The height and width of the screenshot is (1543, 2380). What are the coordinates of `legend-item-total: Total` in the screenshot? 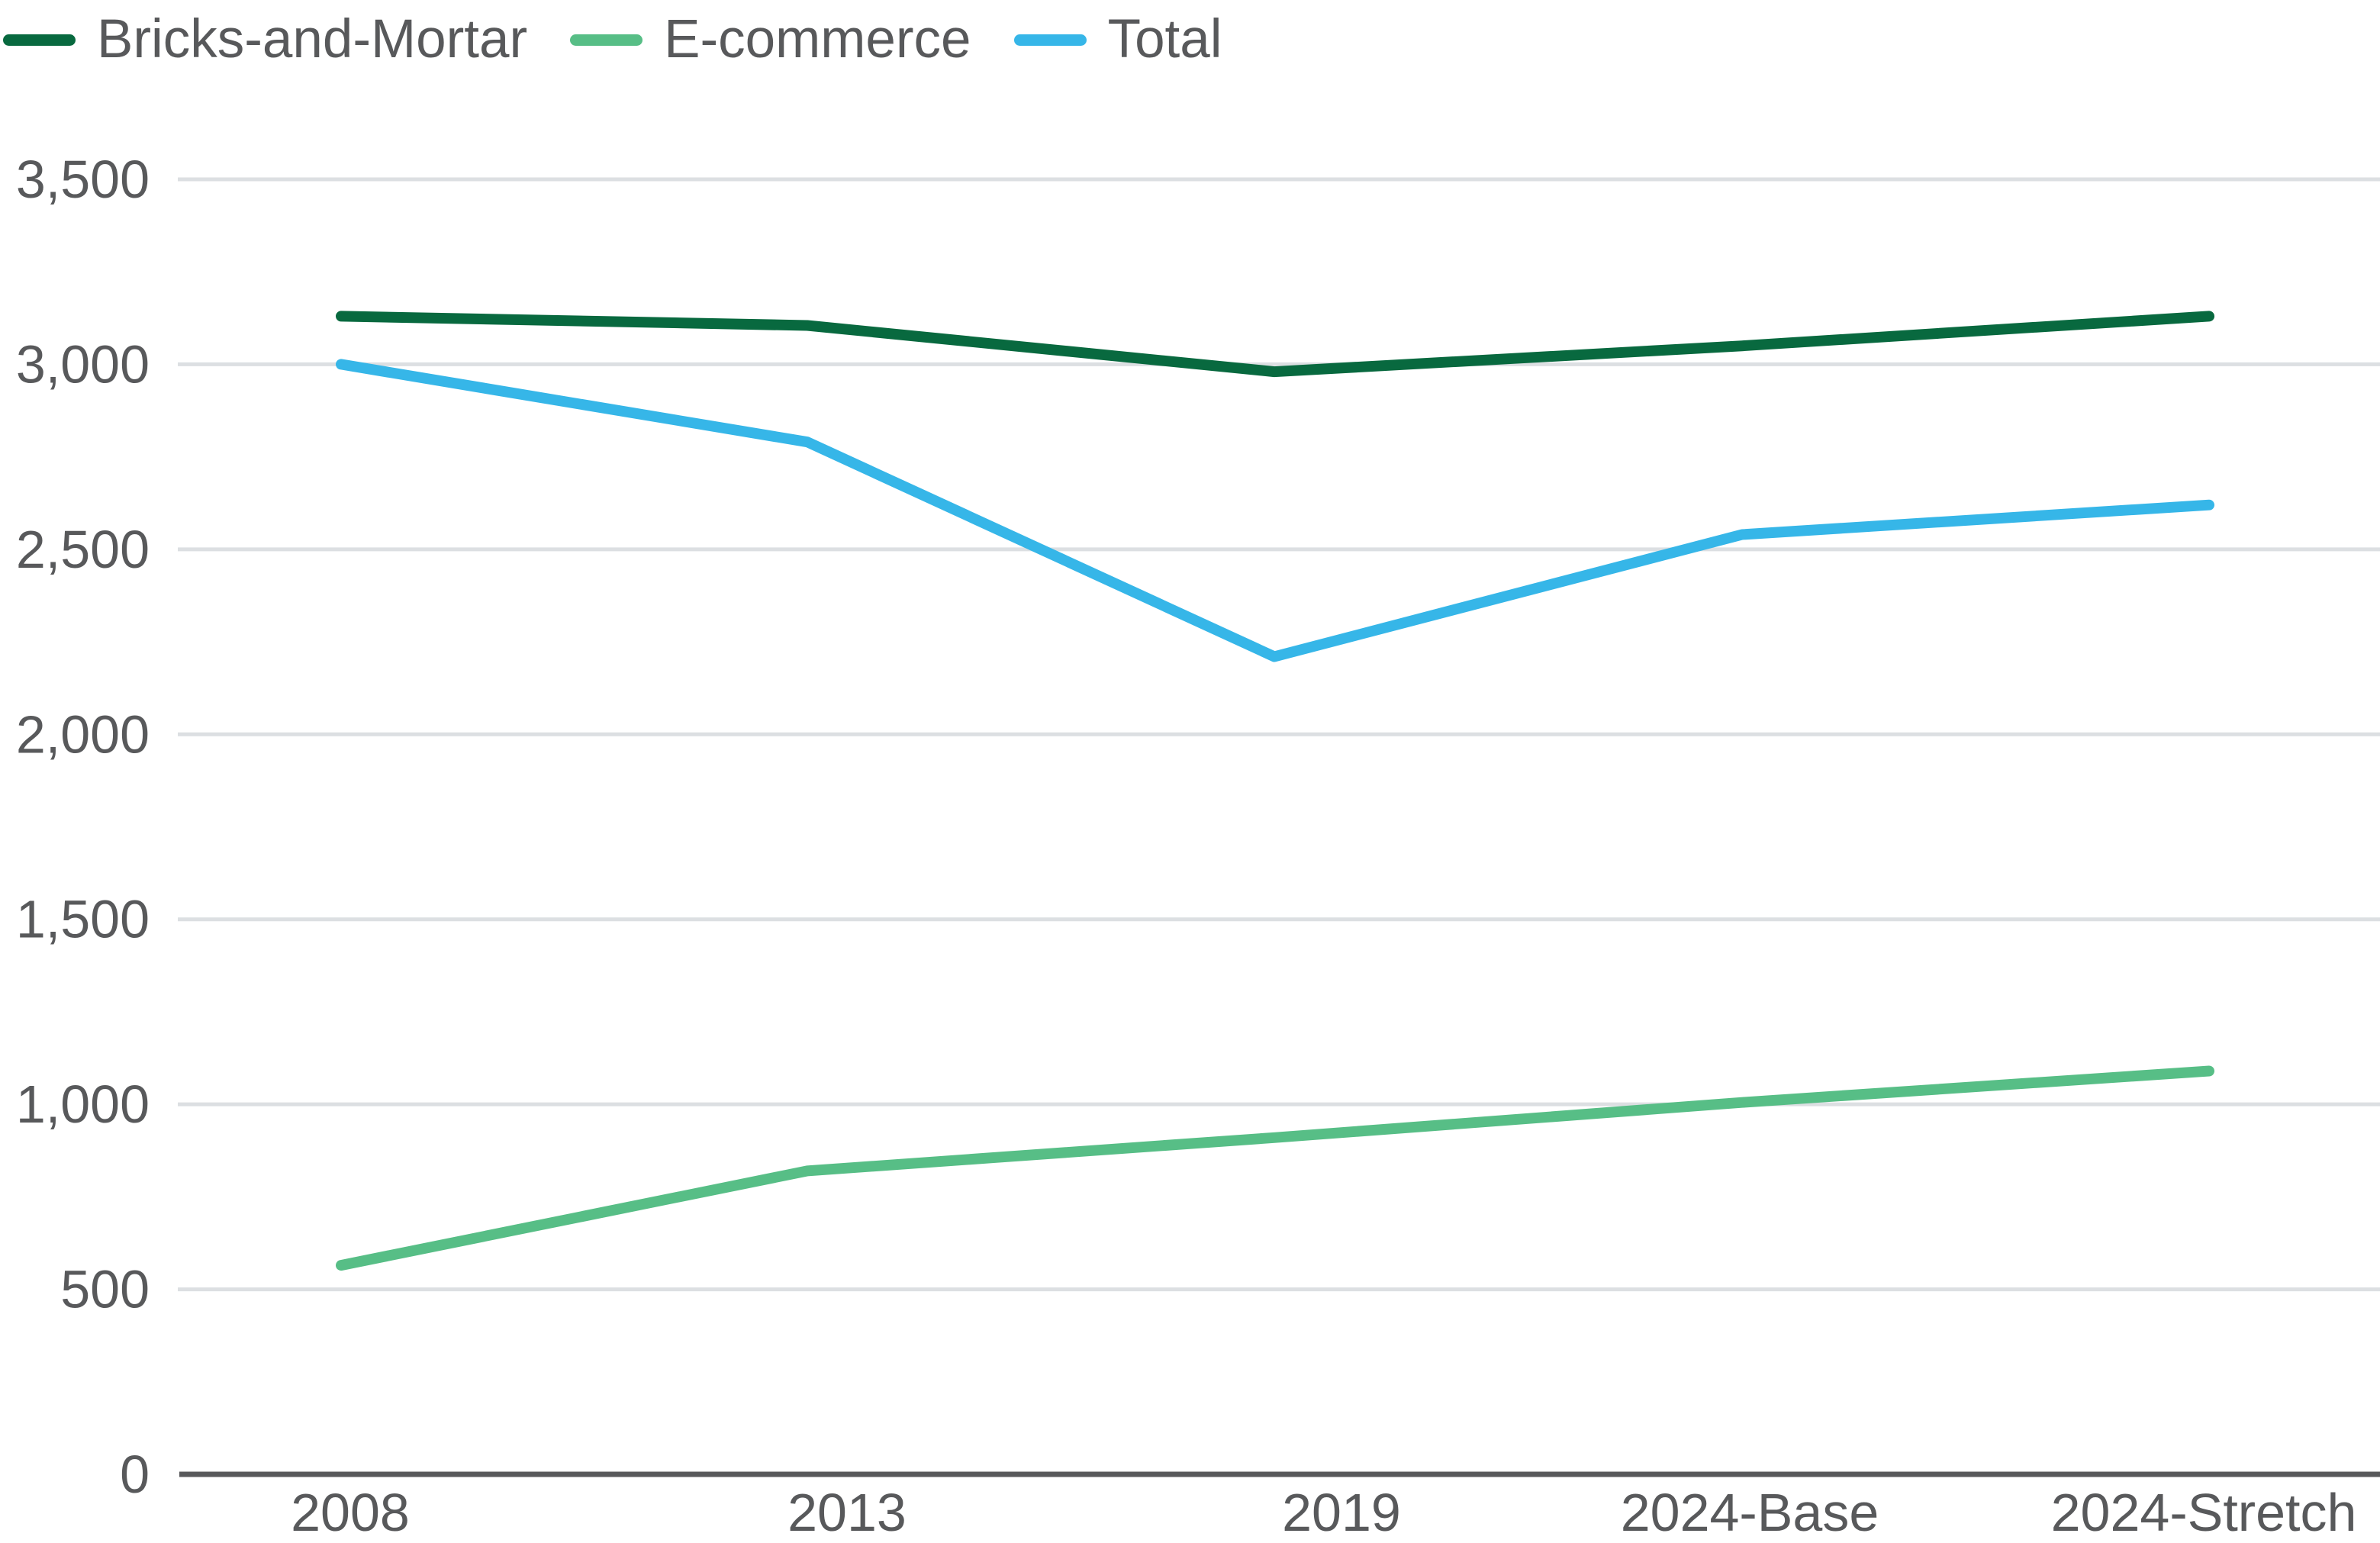 It's located at (1117, 40).